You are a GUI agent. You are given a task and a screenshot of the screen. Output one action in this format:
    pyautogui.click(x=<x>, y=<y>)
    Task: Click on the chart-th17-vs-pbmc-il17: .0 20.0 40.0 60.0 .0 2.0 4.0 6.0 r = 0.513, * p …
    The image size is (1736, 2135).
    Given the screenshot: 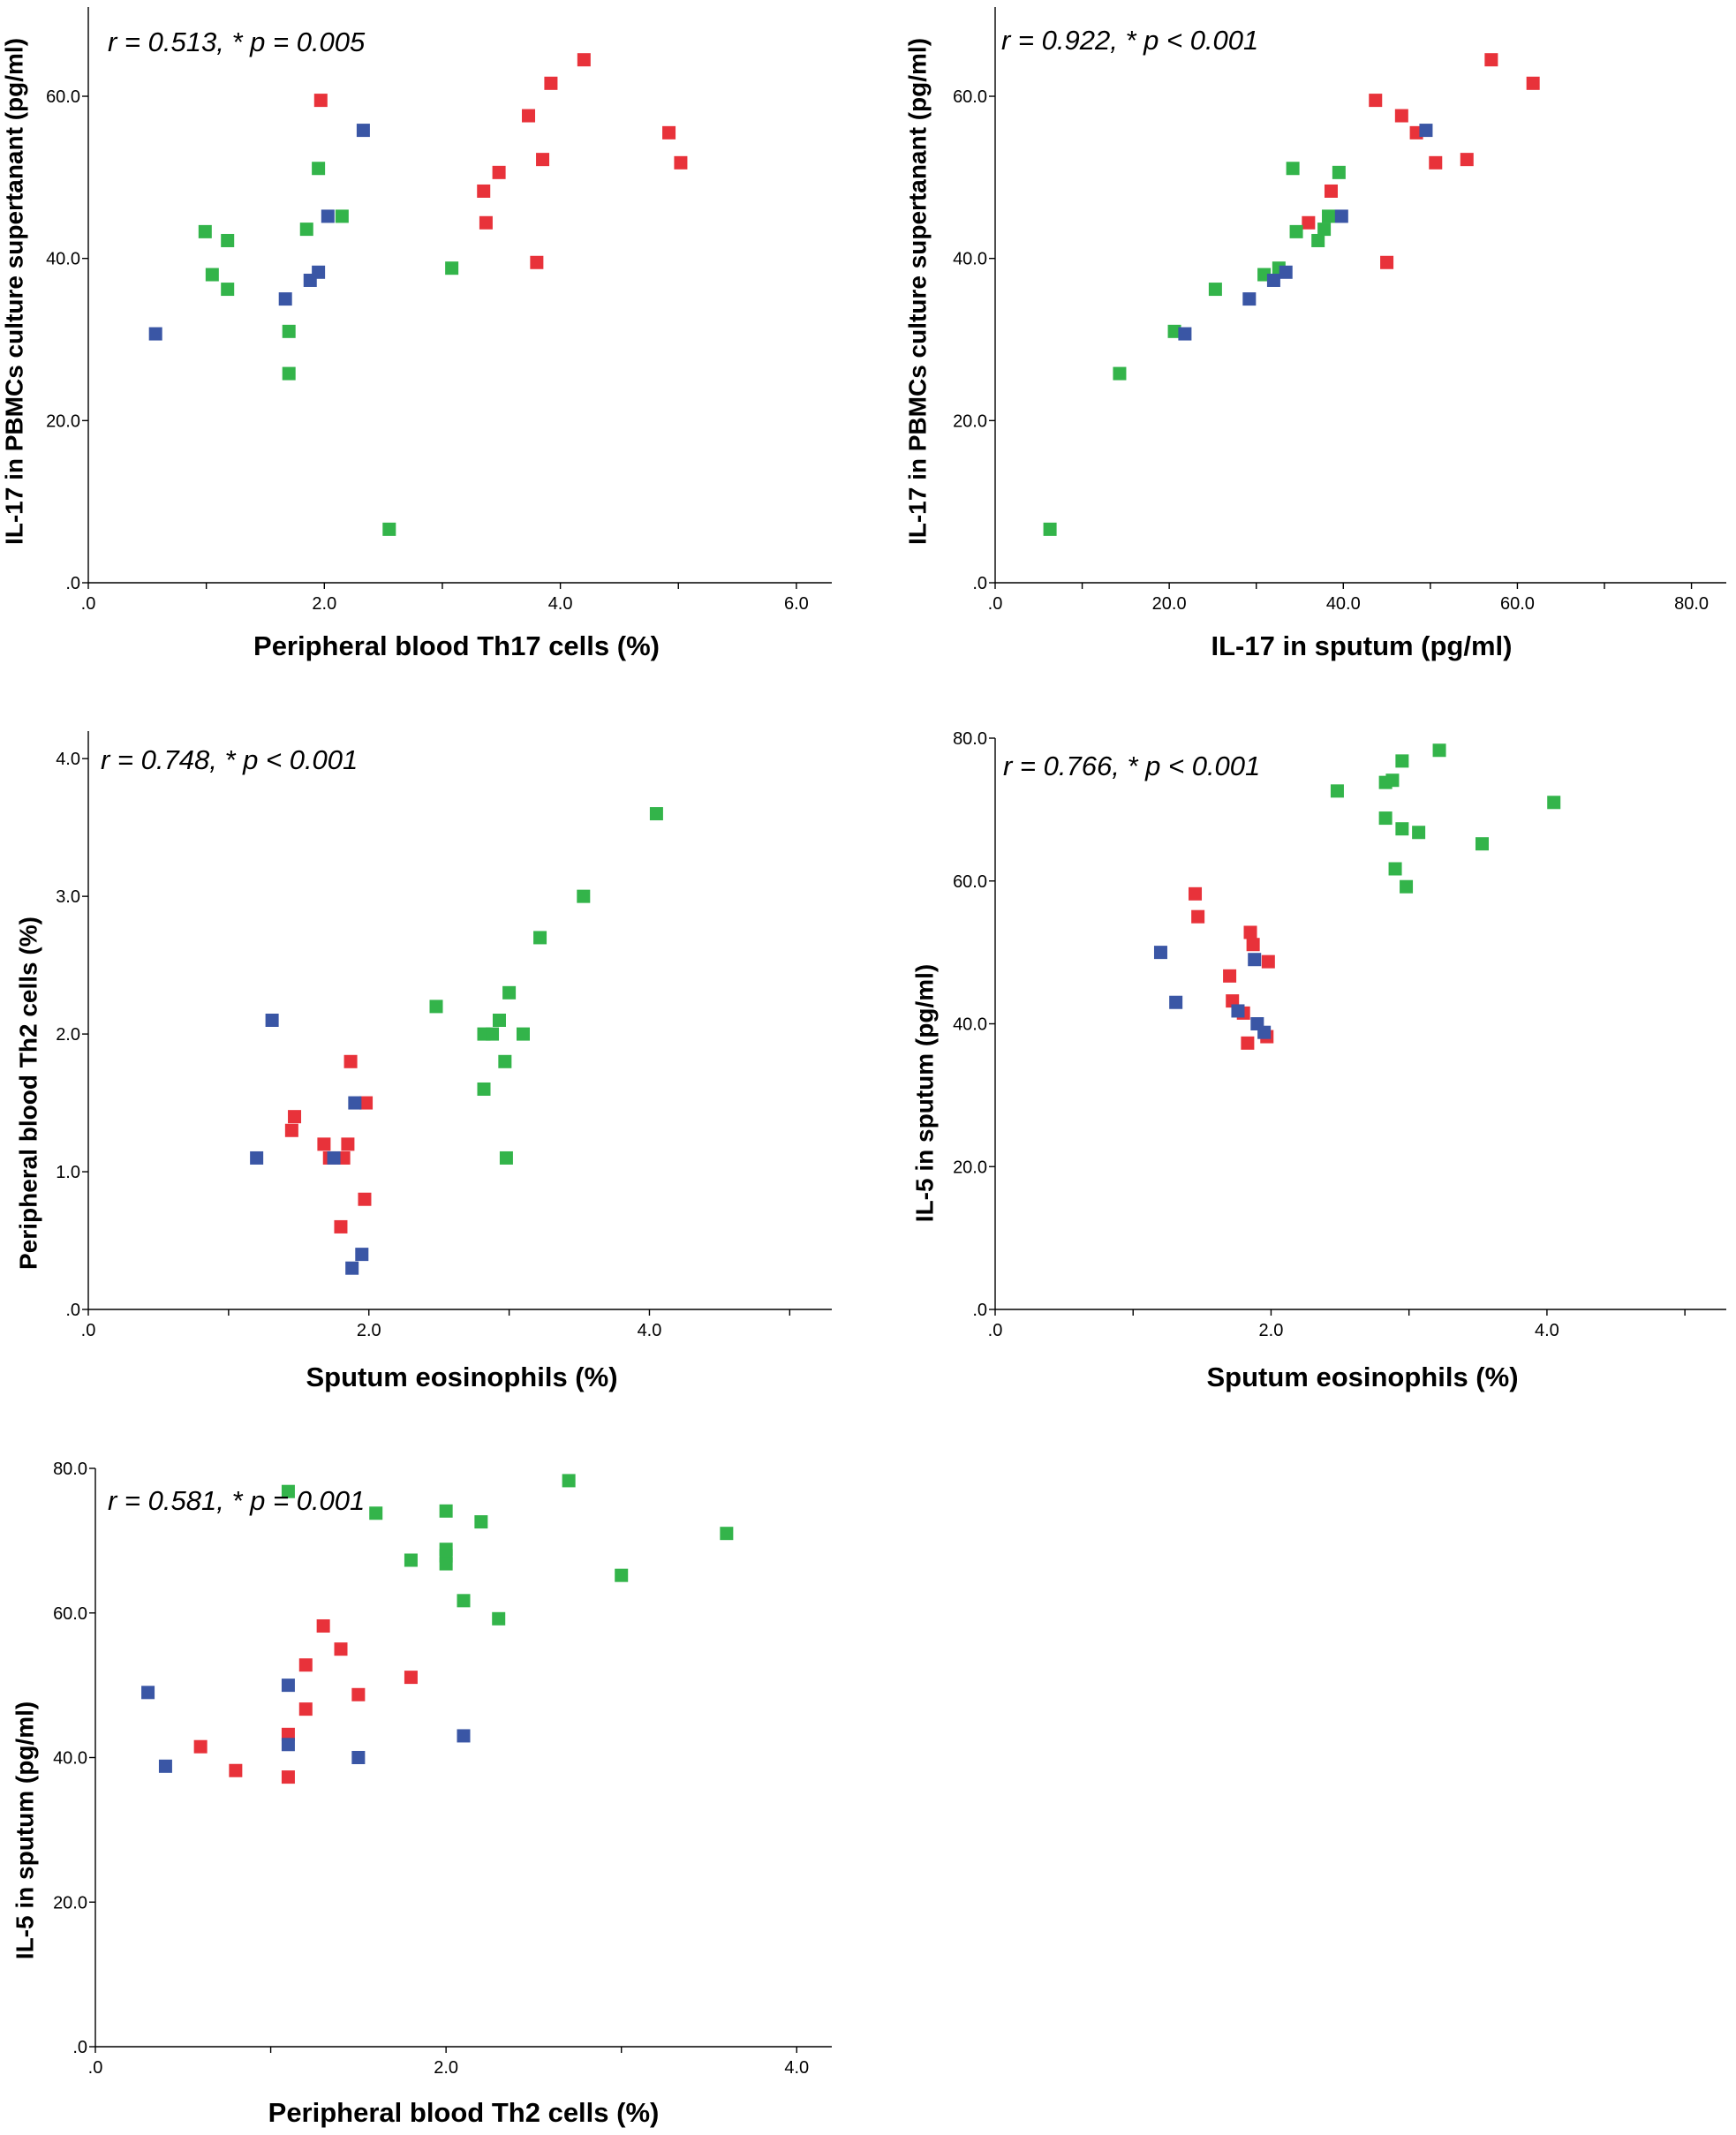 What is the action you would take?
    pyautogui.click(x=416, y=334)
    